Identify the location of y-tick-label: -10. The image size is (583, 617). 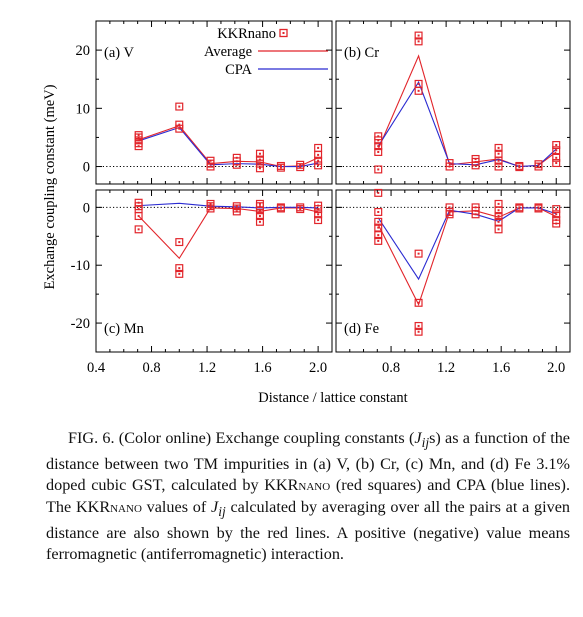
(80, 266).